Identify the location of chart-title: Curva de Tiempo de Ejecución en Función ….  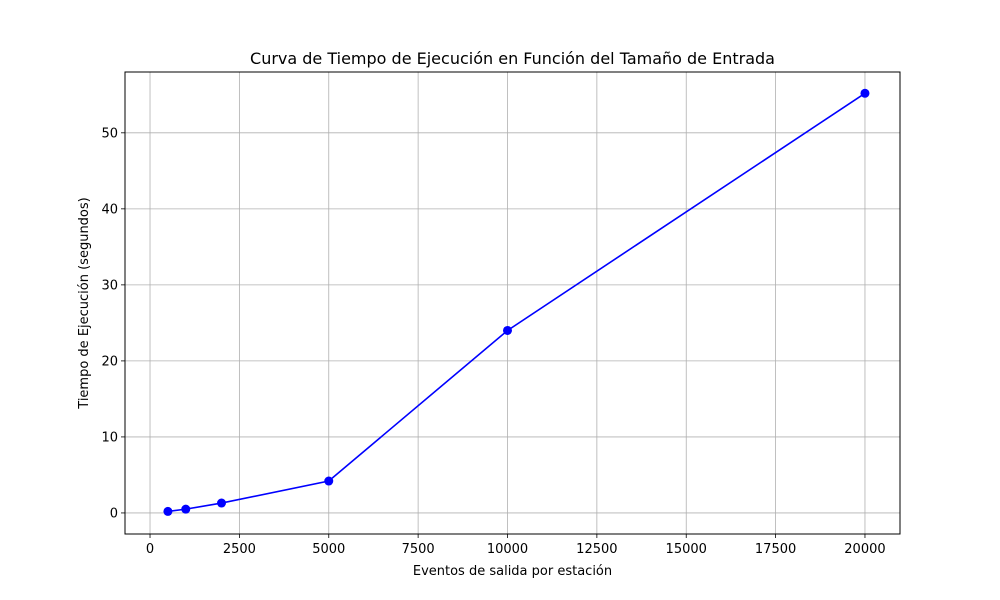
(512, 58).